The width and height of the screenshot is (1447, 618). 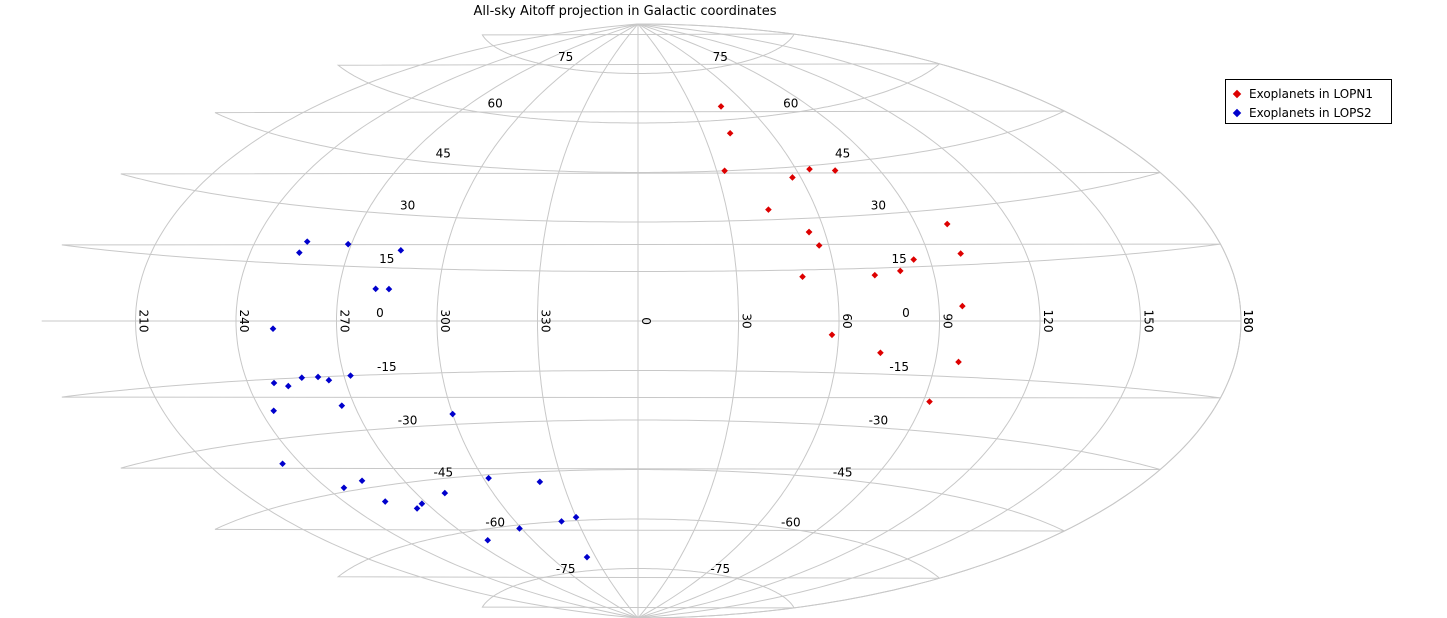 What do you see at coordinates (244, 321) in the screenshot?
I see `longitude-tick-label: 240` at bounding box center [244, 321].